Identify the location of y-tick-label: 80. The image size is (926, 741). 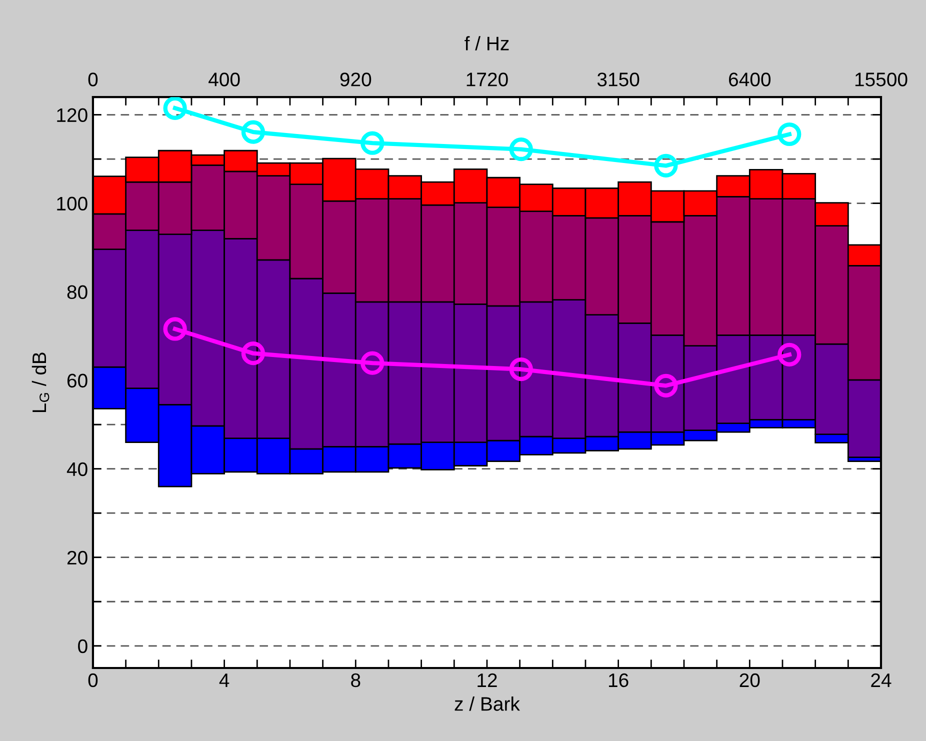
(77, 292).